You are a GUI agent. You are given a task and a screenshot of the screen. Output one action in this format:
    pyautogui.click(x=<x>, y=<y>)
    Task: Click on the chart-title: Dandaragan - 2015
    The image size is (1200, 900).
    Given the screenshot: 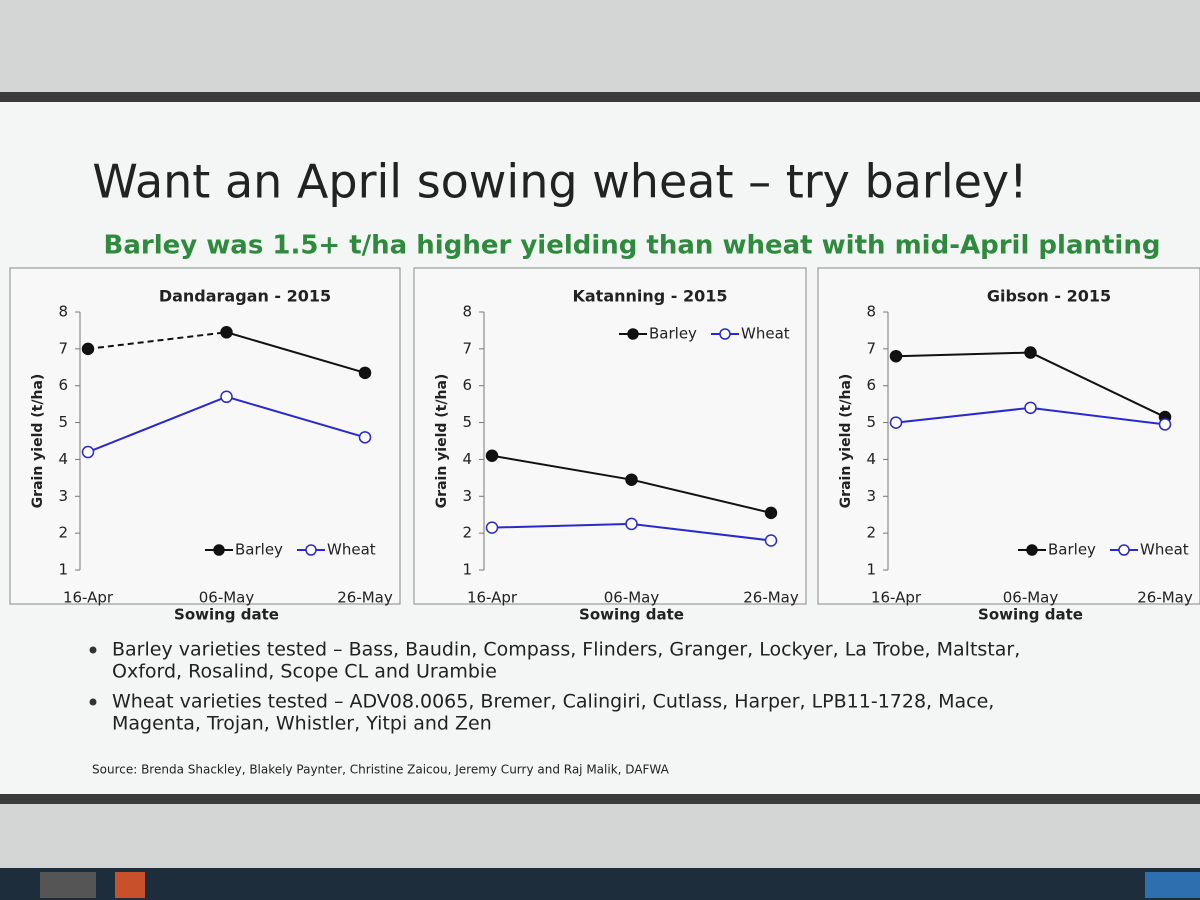 What is the action you would take?
    pyautogui.click(x=245, y=296)
    